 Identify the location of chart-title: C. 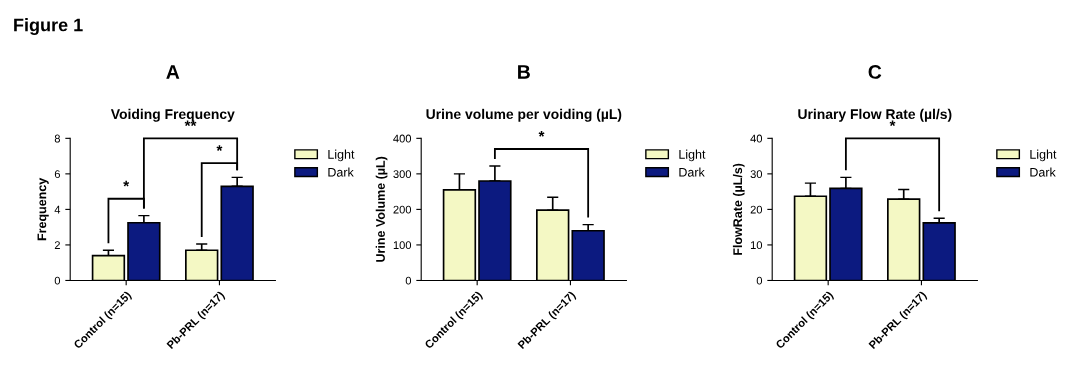
(875, 72).